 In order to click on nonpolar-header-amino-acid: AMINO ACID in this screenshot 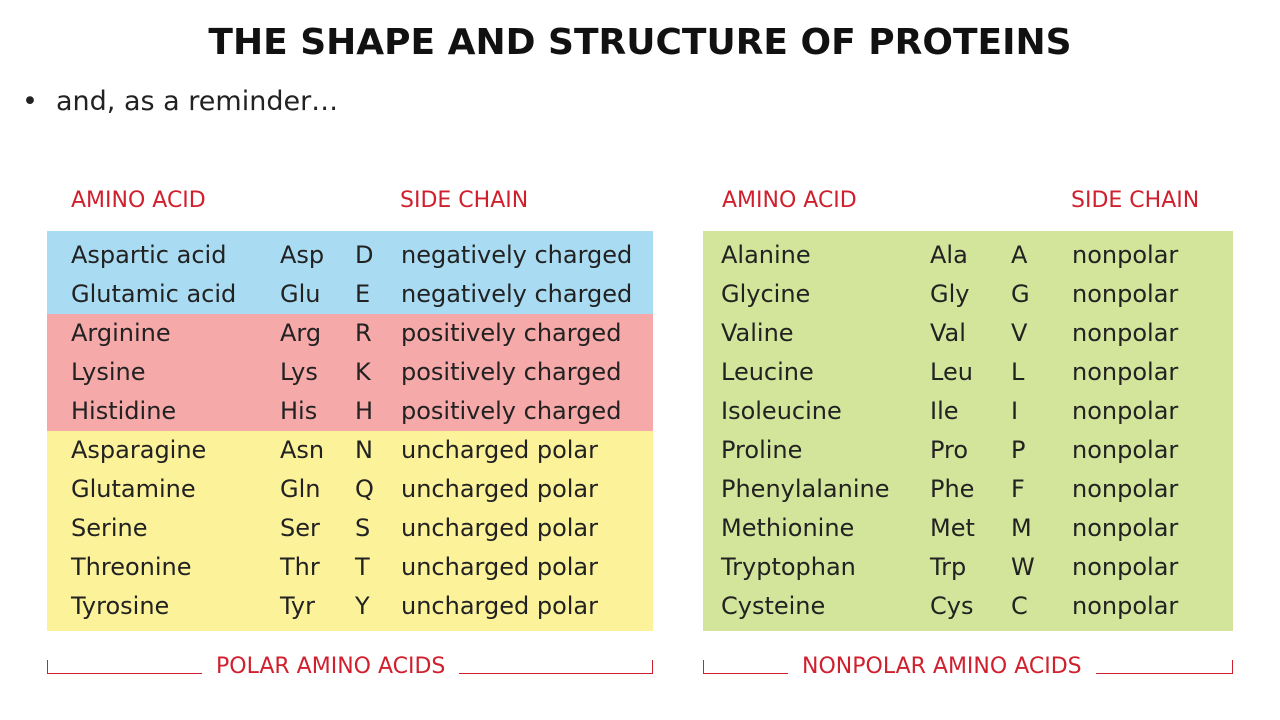, I will do `click(789, 200)`.